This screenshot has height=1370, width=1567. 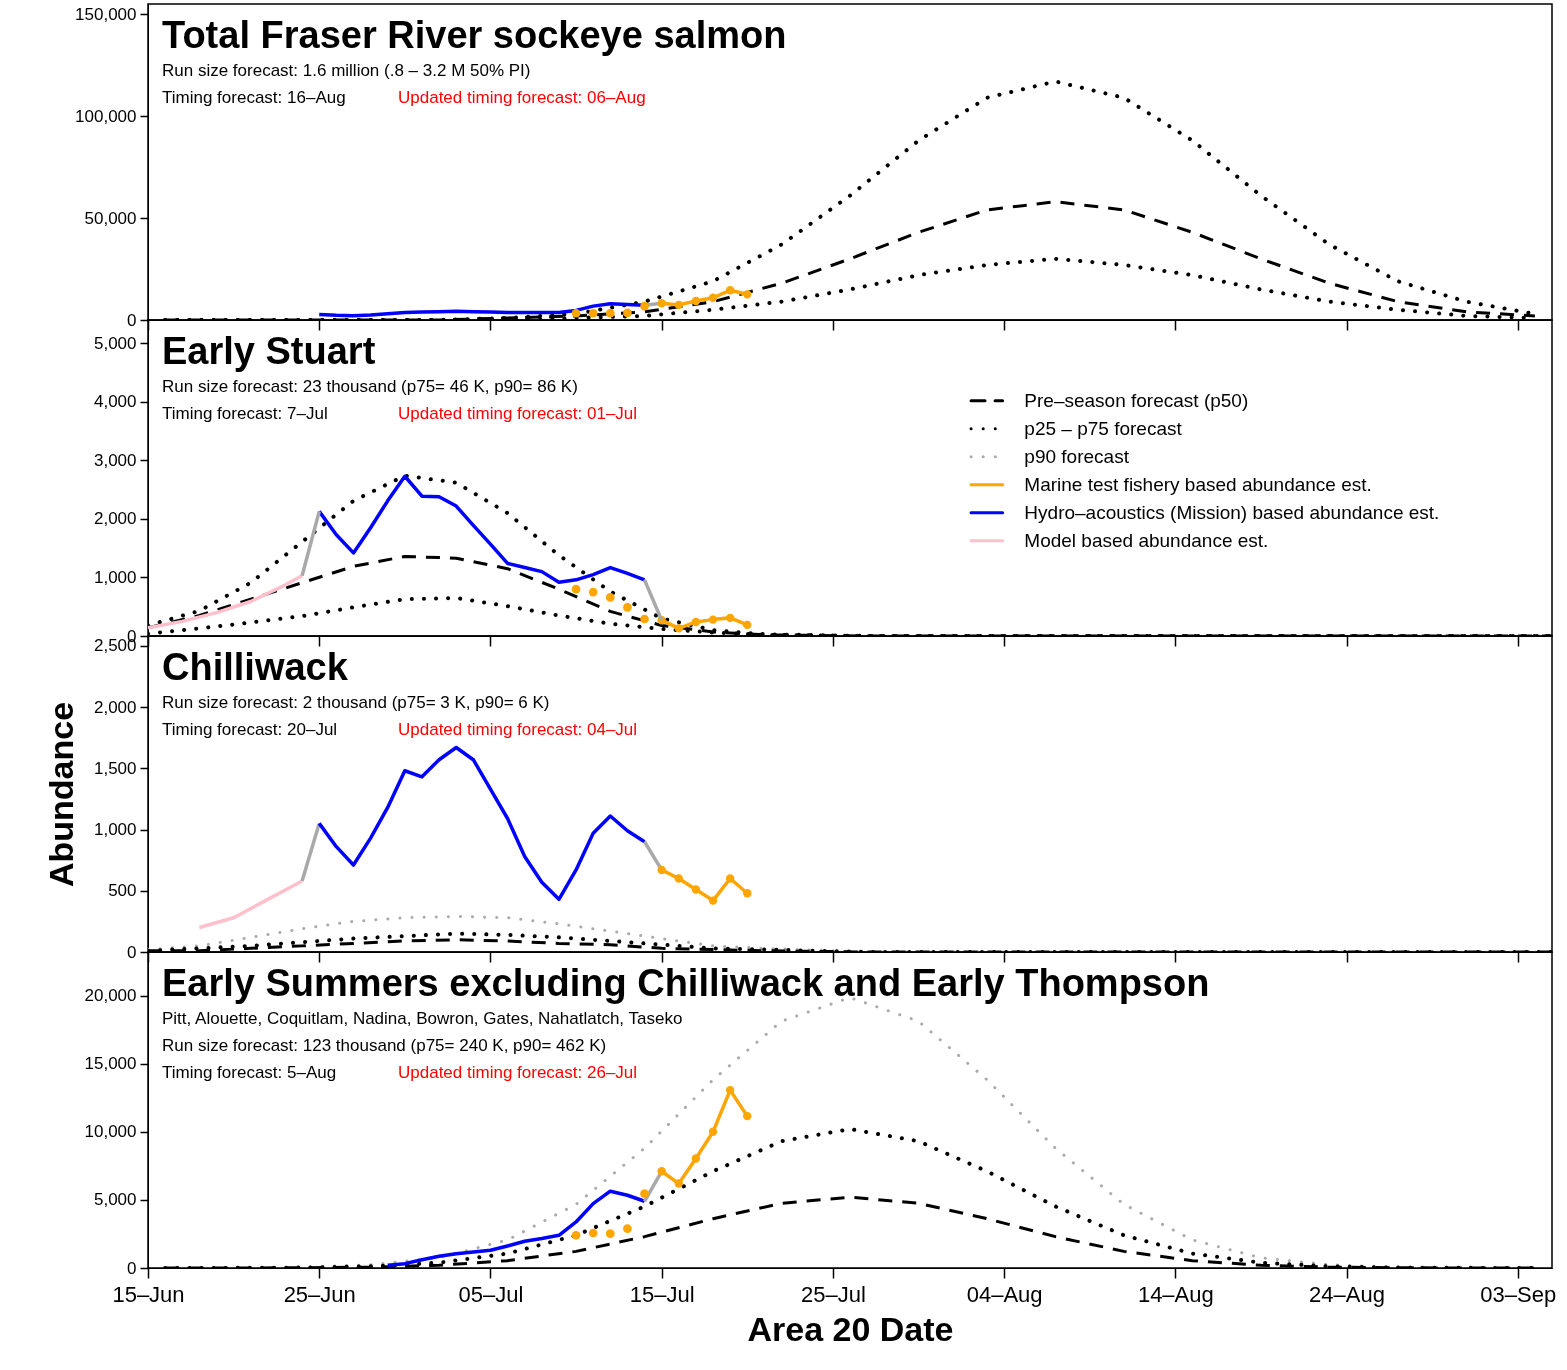 I want to click on annotation: Timing forecast: 5–Aug, so click(x=249, y=1072).